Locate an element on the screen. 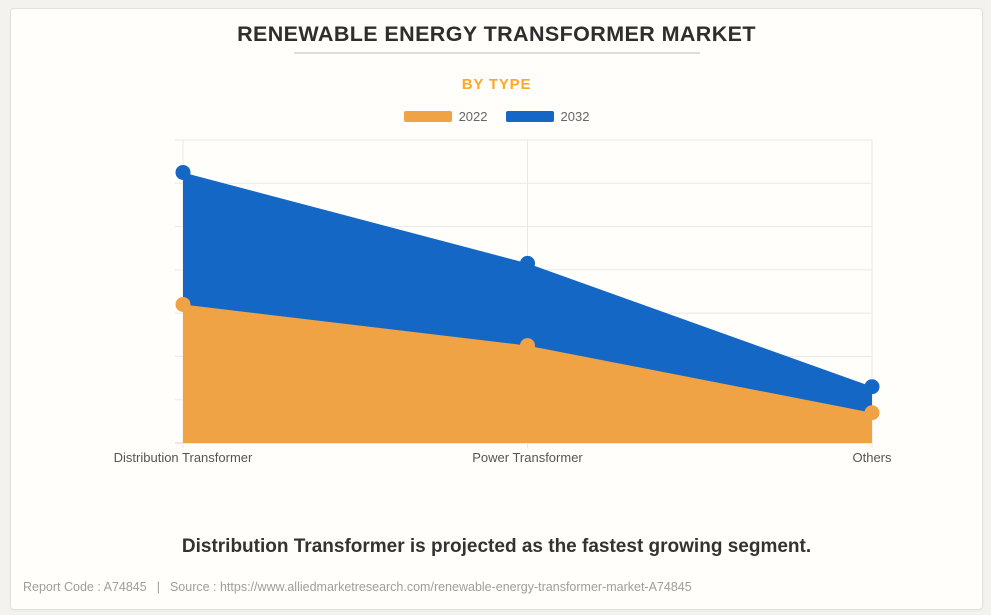 This screenshot has height=615, width=991. x-axis-label-distribution-transformer: Distribution Transformer is located at coordinates (183, 457).